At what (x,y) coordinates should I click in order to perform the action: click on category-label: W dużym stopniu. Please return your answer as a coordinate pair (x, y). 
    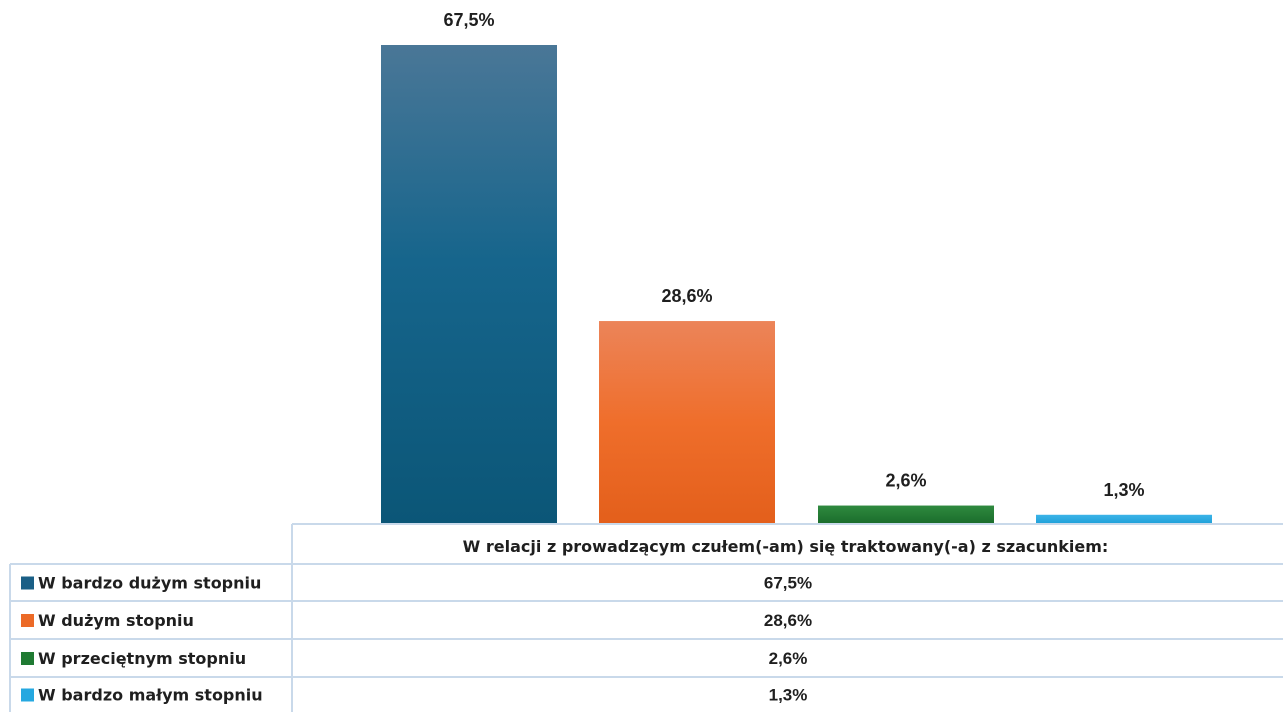
    Looking at the image, I should click on (116, 620).